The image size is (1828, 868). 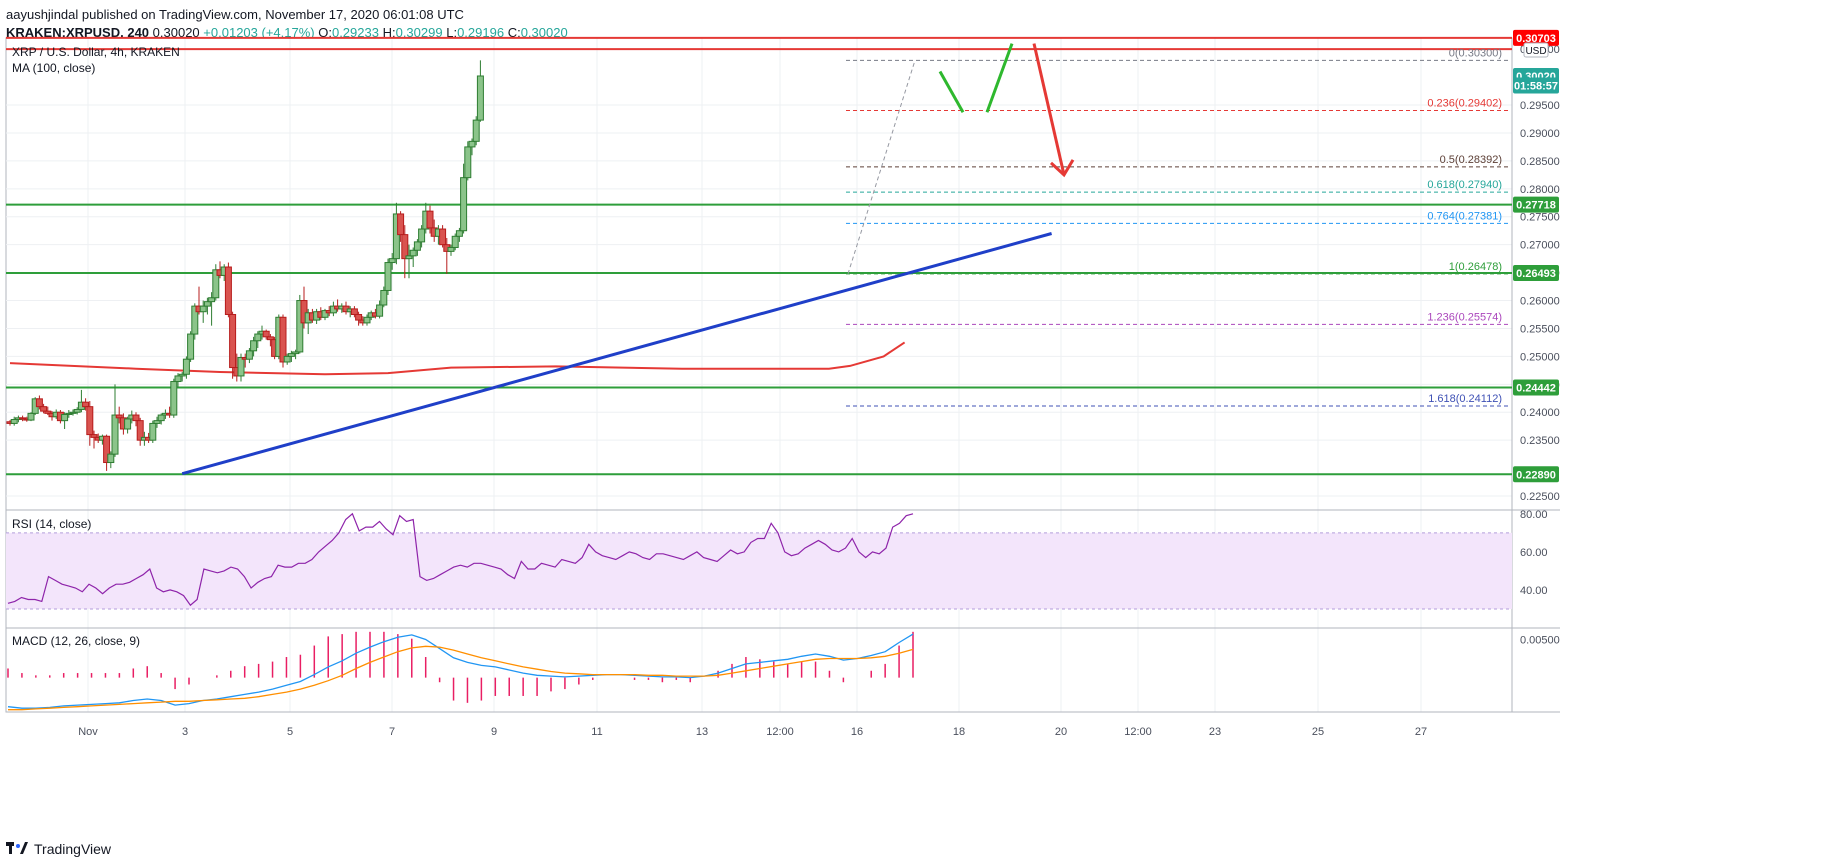 What do you see at coordinates (951, 92) in the screenshot?
I see `forecast-down-leg` at bounding box center [951, 92].